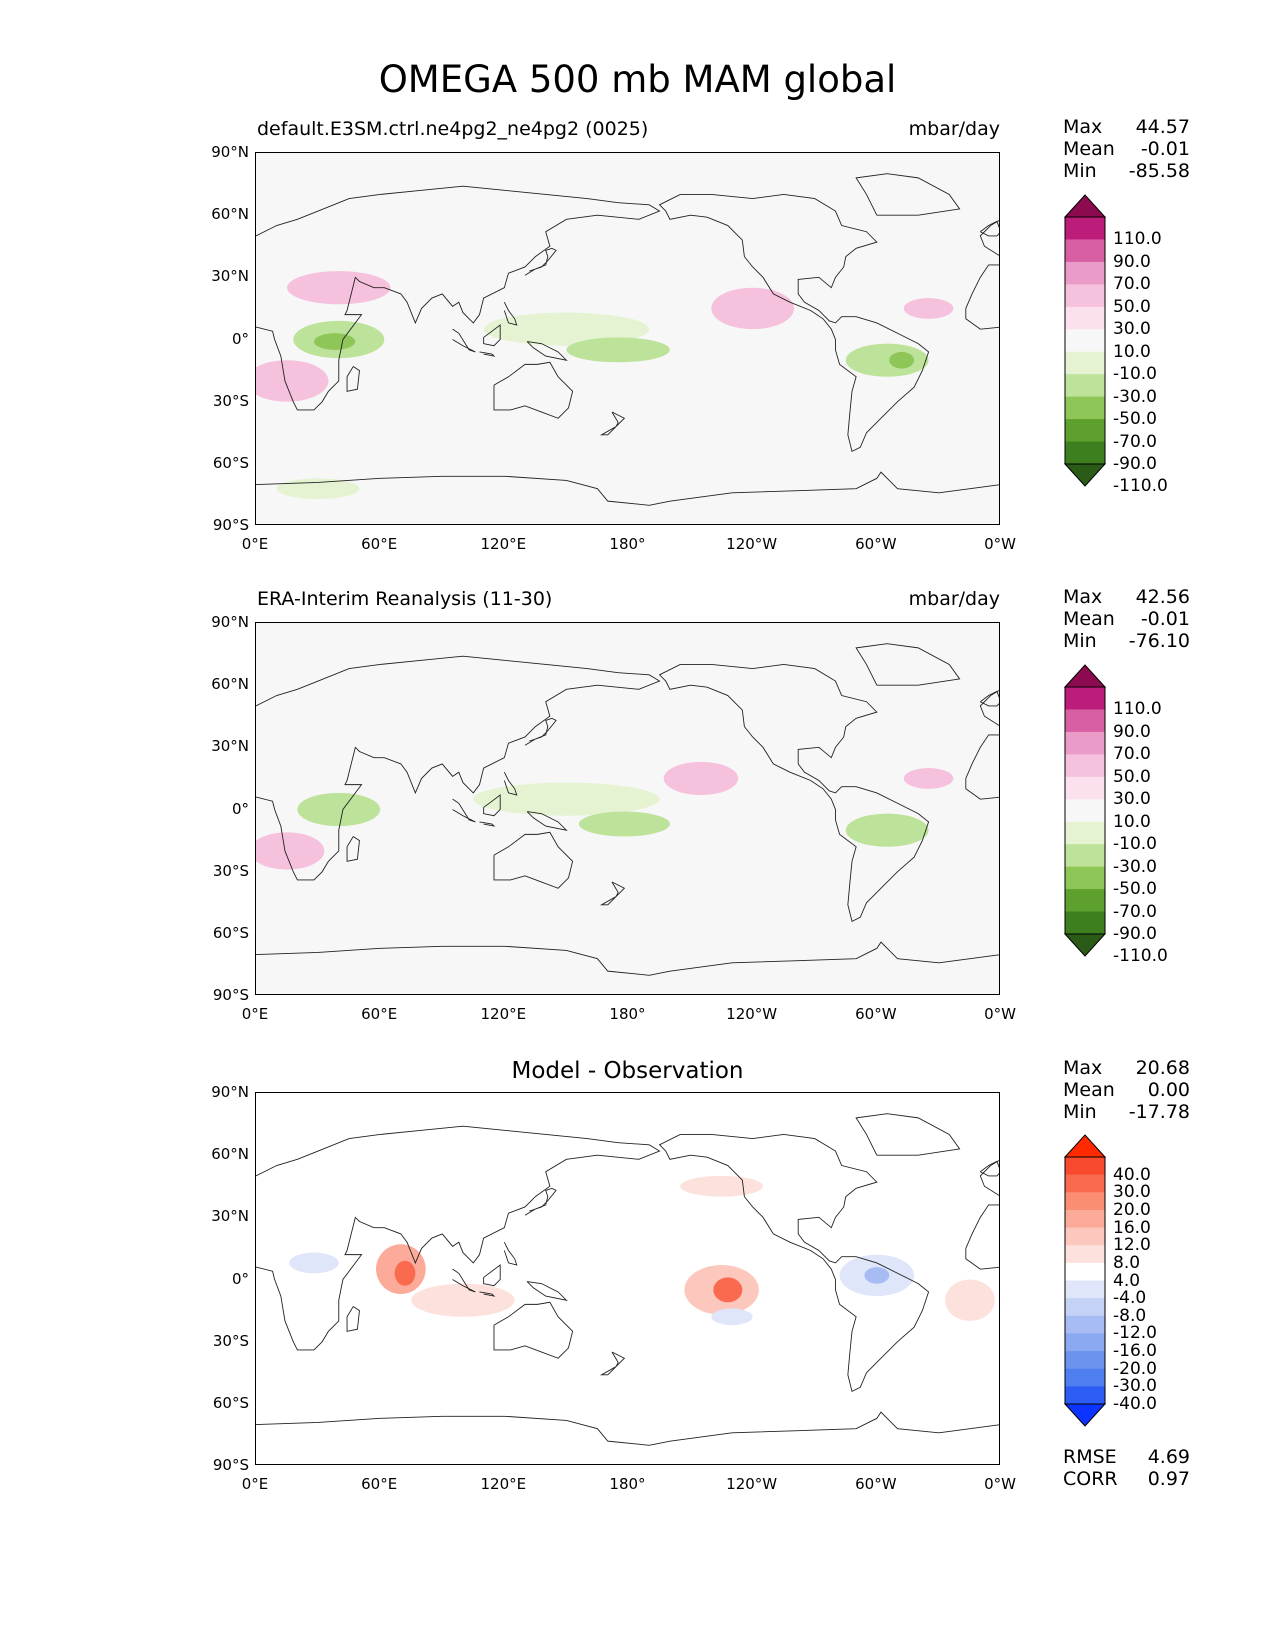  What do you see at coordinates (1168, 1090) in the screenshot?
I see `stat-mean-value: 0.00` at bounding box center [1168, 1090].